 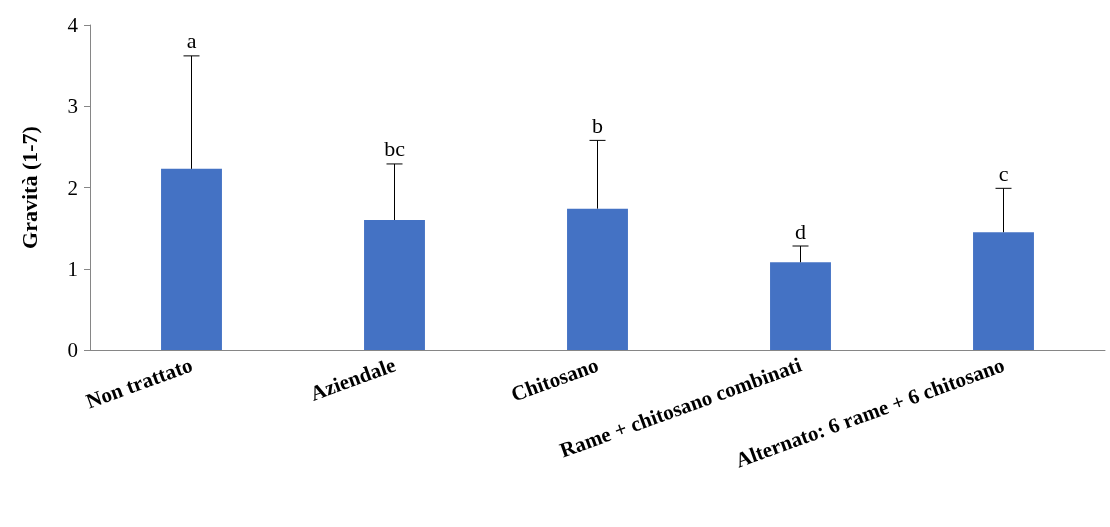 I want to click on y-tick-label: 2, so click(x=72, y=187).